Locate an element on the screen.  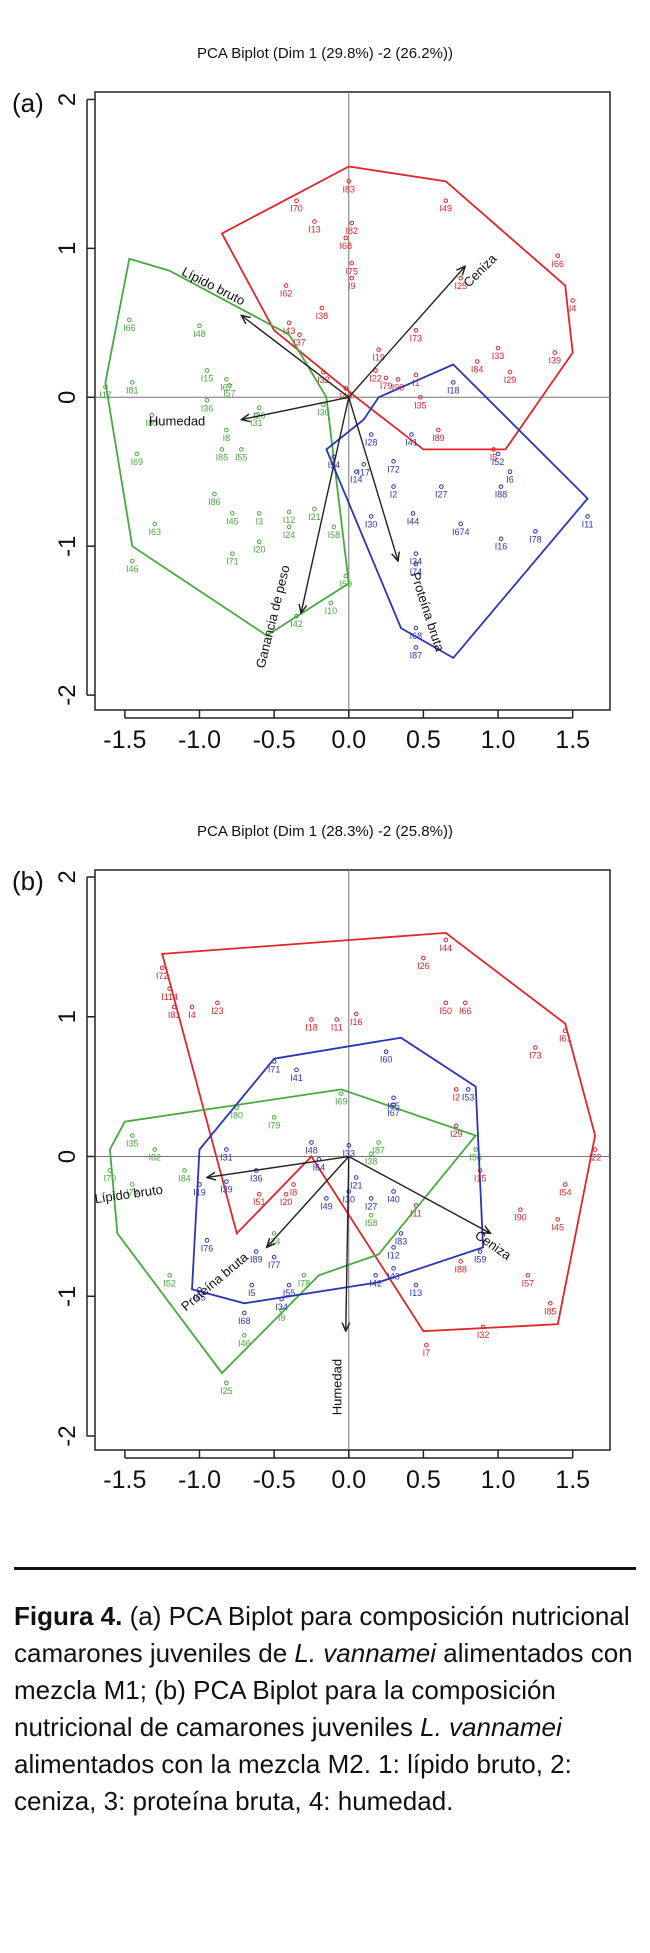
point-label-green: I12 is located at coordinates (289, 520).